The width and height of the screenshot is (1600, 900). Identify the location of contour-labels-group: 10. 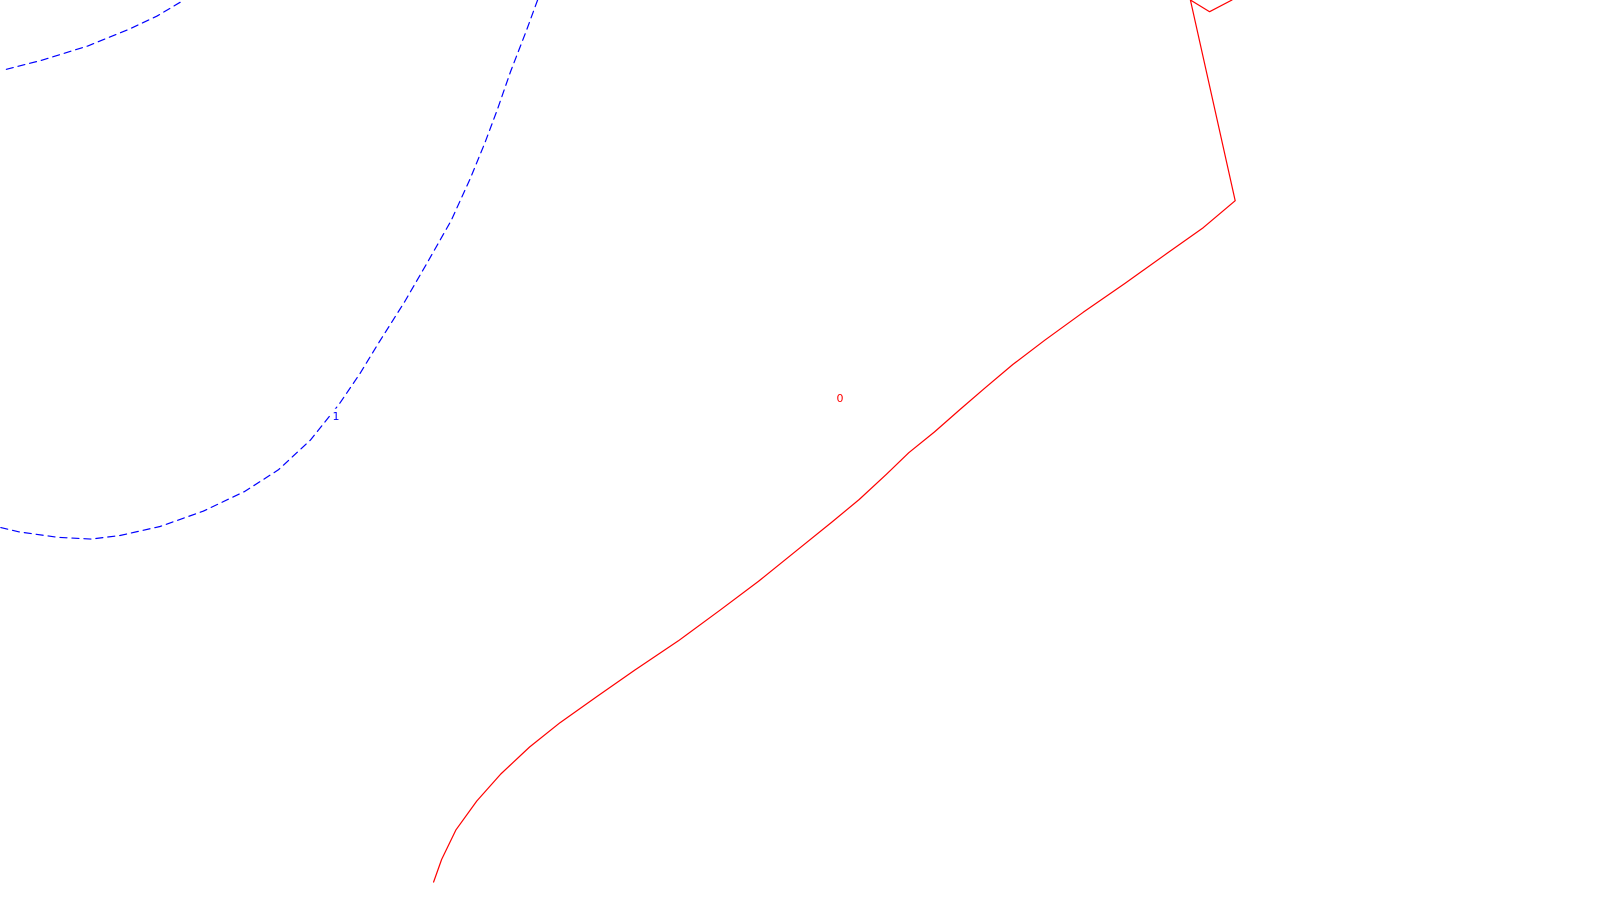
(588, 406).